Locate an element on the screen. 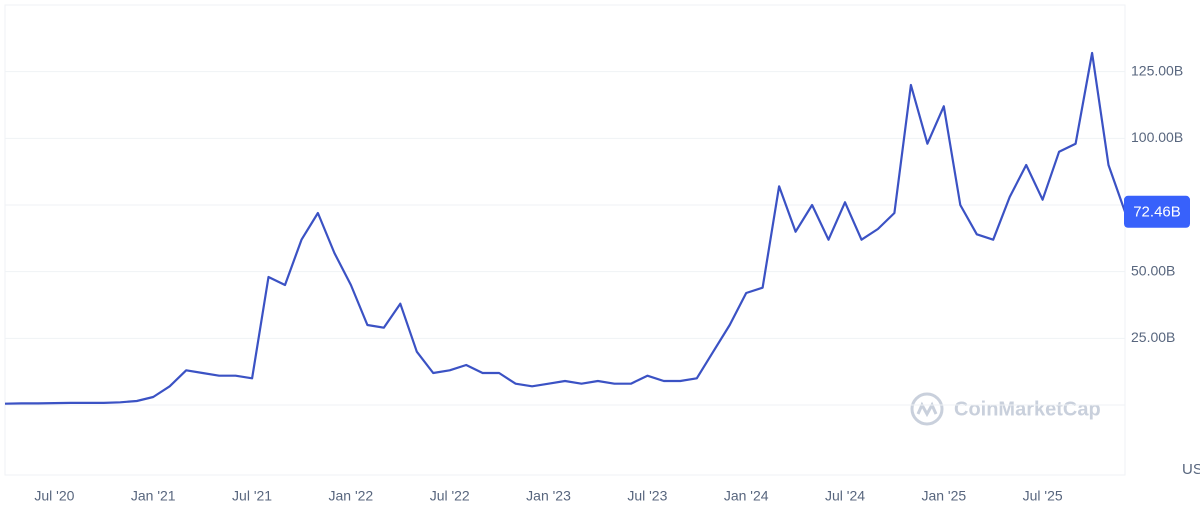  watermark-logo-mark is located at coordinates (927, 409).